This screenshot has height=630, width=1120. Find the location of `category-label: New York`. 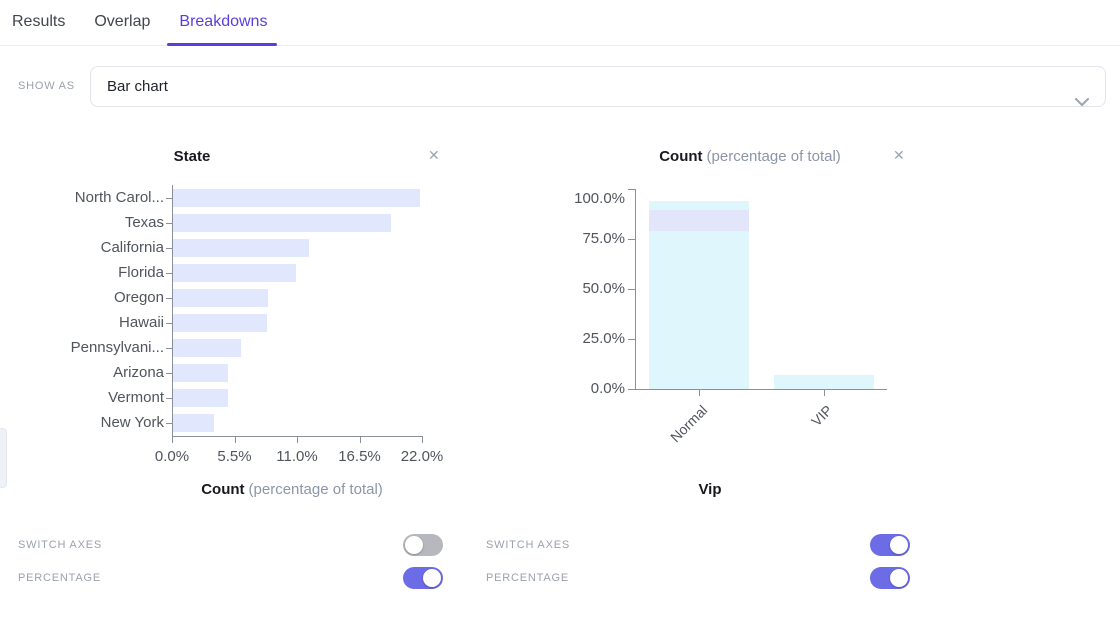

category-label: New York is located at coordinates (132, 423).